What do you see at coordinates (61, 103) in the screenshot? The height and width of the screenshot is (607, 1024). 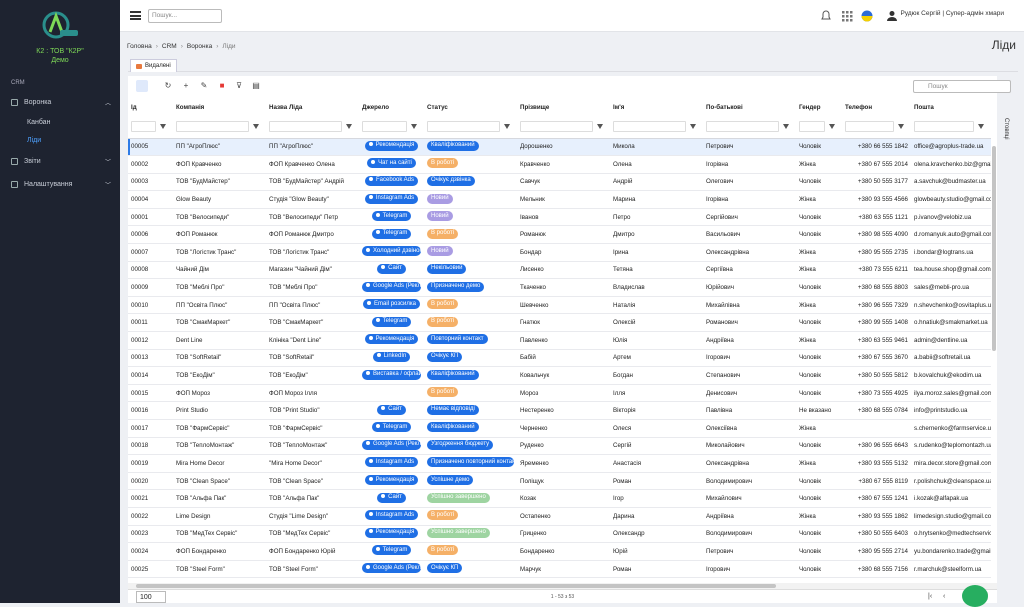 I see `menu-item: Воронка ︿` at bounding box center [61, 103].